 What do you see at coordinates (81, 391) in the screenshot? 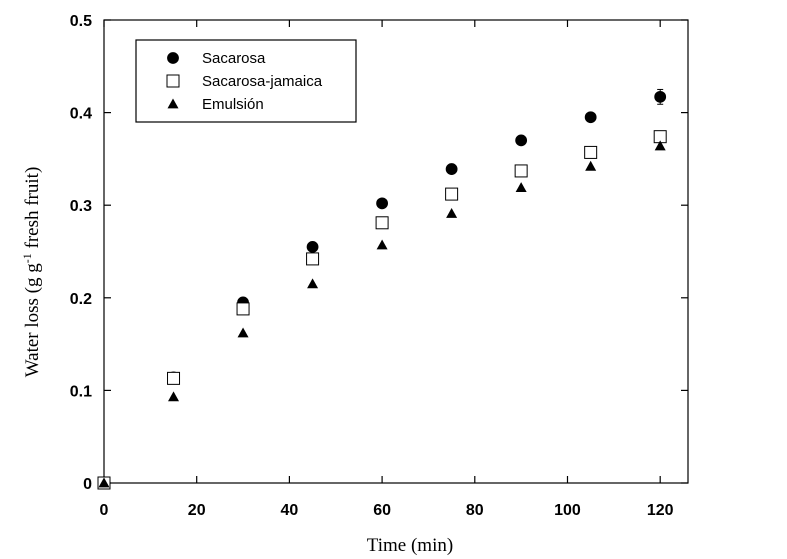
I see `y-tick-label: 0.1` at bounding box center [81, 391].